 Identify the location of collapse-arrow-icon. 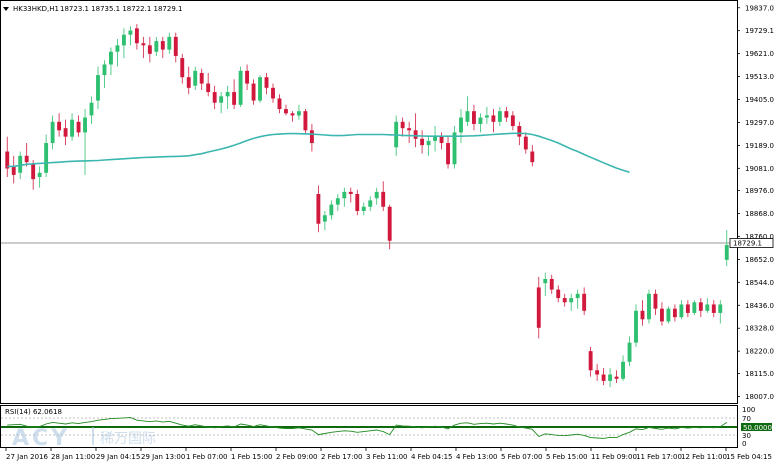
(6, 9).